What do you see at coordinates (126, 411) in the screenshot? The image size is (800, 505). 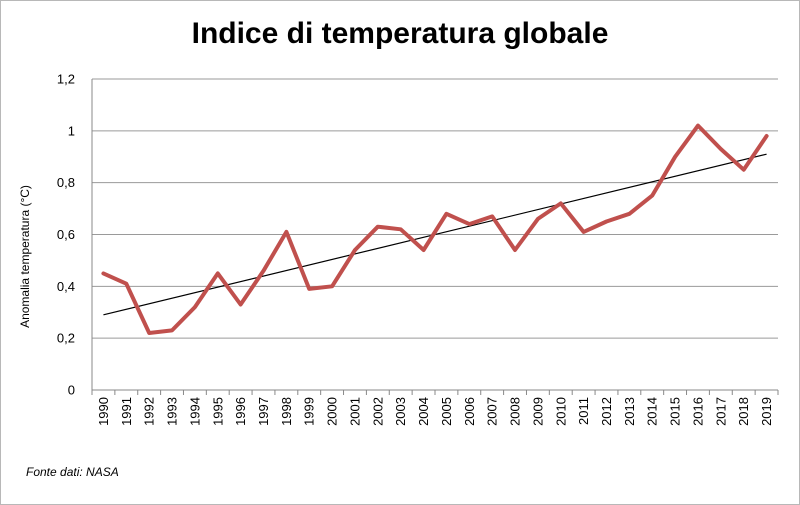 I see `x-tick-label: 1991` at bounding box center [126, 411].